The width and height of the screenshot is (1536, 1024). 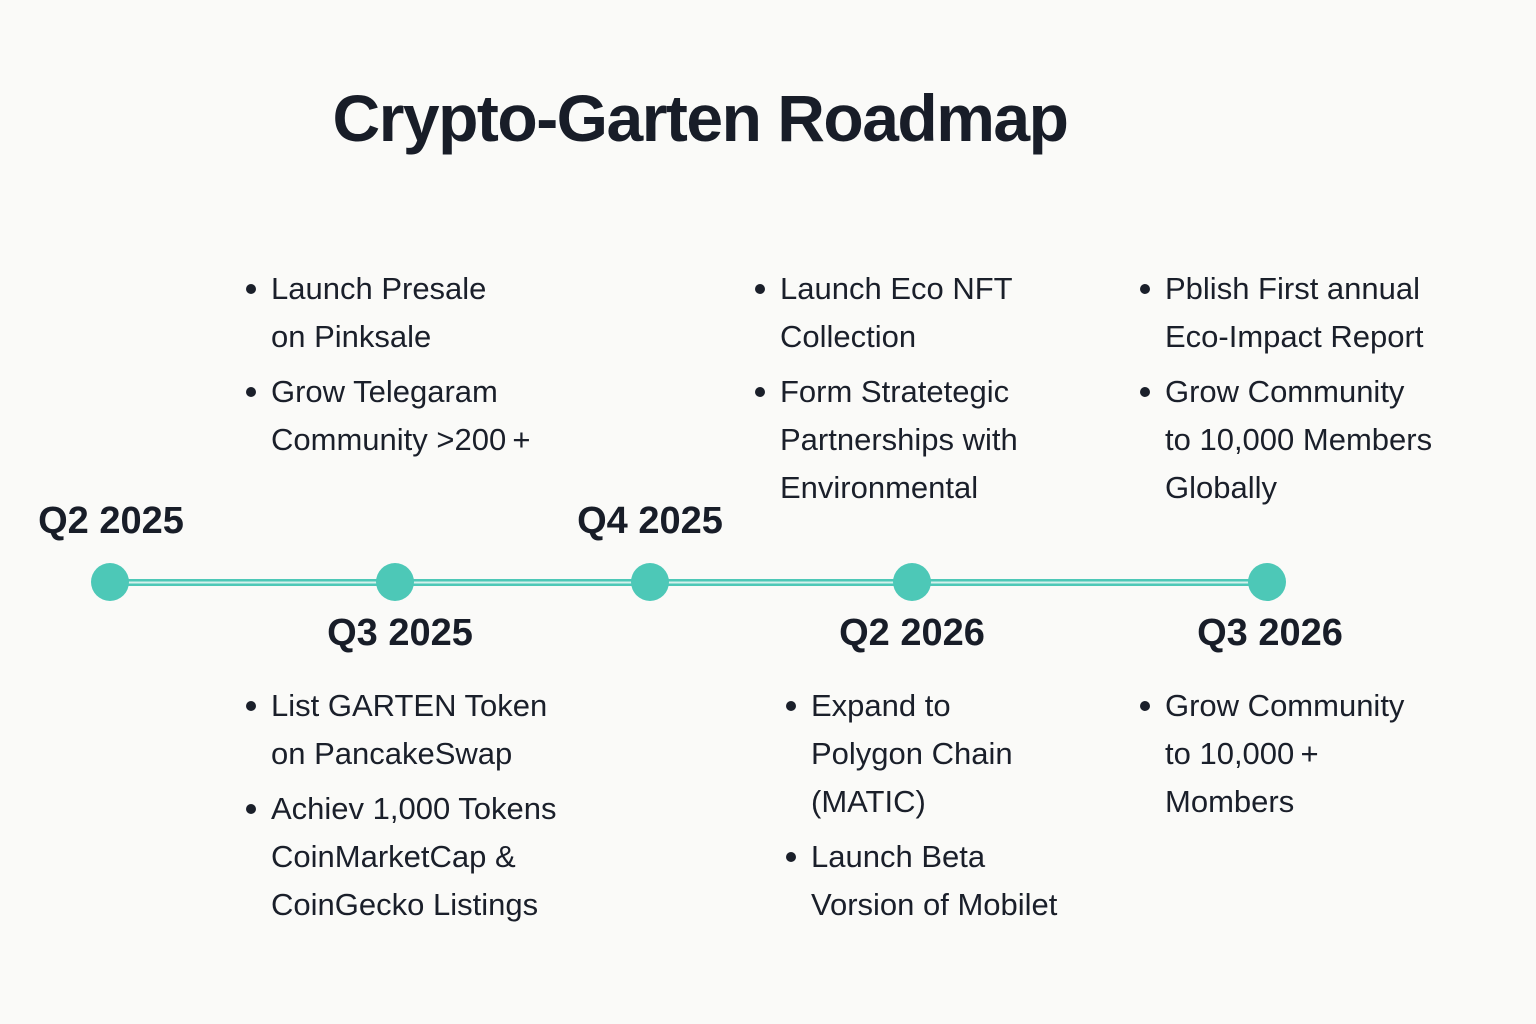 What do you see at coordinates (400, 633) in the screenshot?
I see `quarter-label-q3-2025: Q3 2025` at bounding box center [400, 633].